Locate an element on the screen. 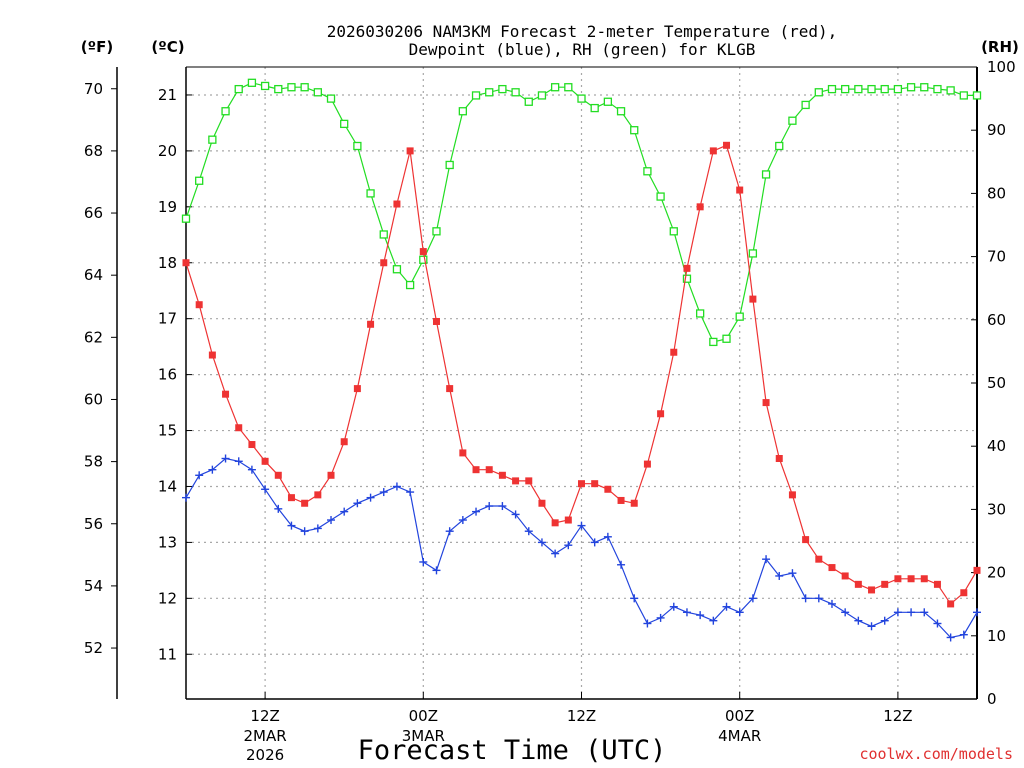 This screenshot has height=768, width=1024. rh-tick-label: 30 is located at coordinates (996, 509).